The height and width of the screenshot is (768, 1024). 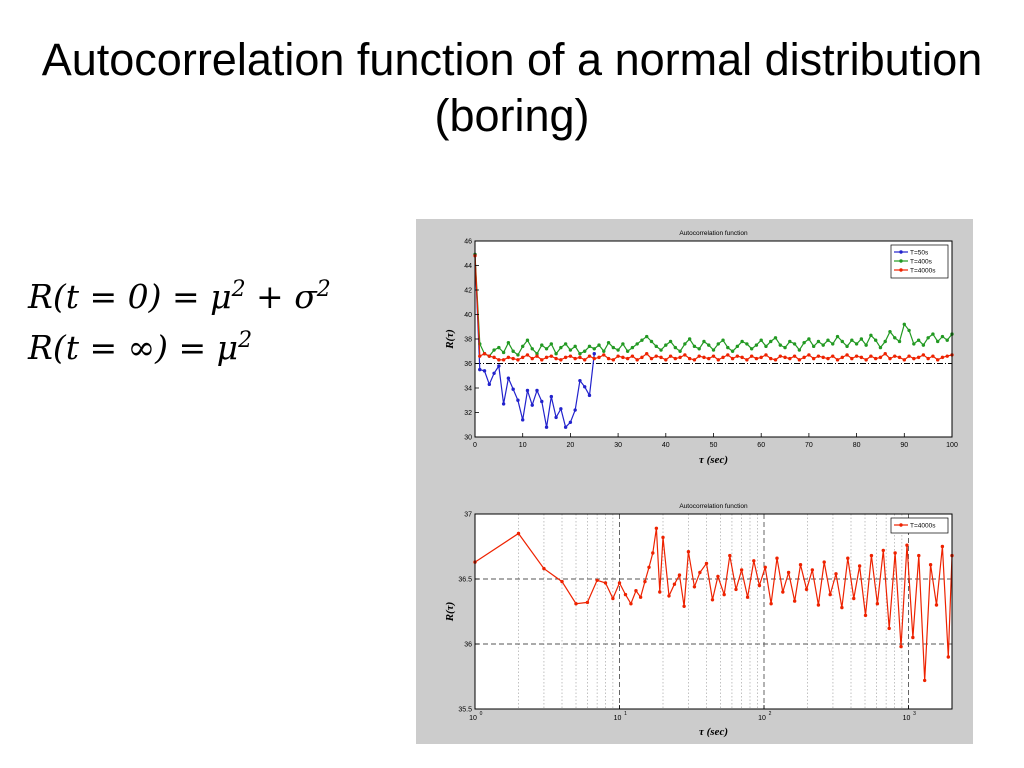 I want to click on chart-1-x-axis-label: τ (sec), so click(x=713, y=460).